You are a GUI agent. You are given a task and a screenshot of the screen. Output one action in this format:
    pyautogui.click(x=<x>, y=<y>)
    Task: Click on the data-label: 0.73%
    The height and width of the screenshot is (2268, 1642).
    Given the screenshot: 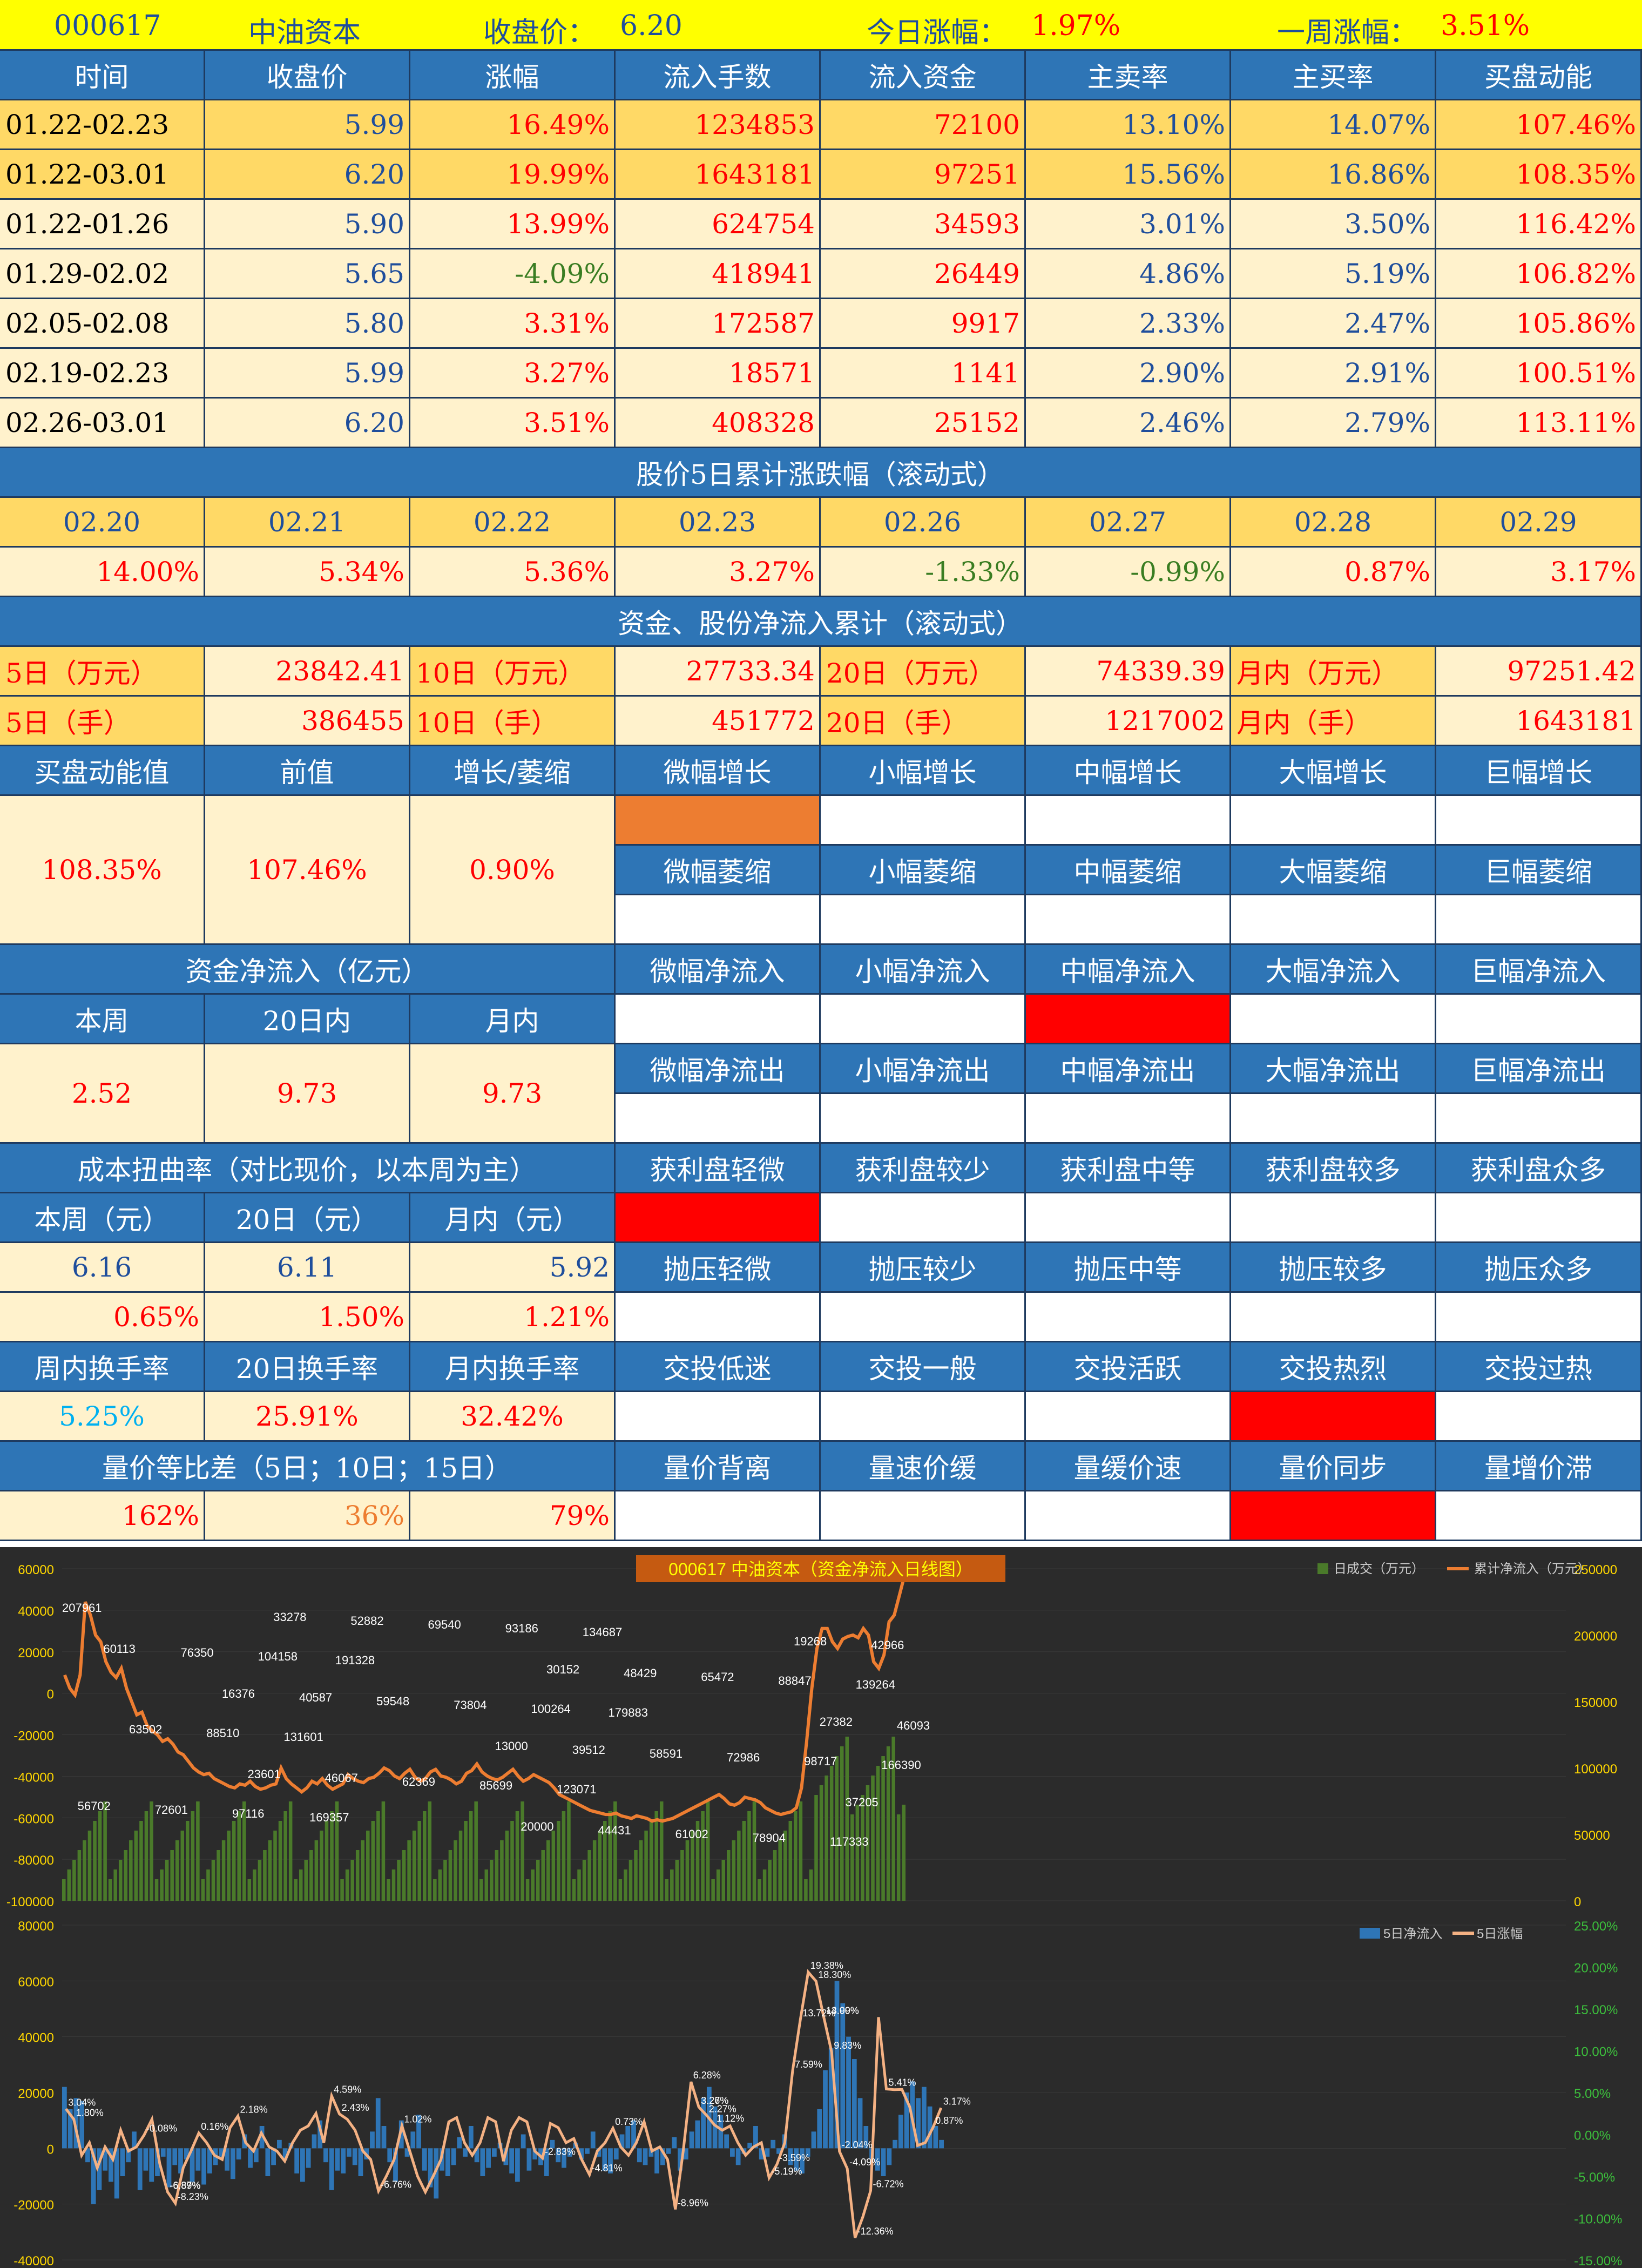 What is the action you would take?
    pyautogui.click(x=629, y=2122)
    